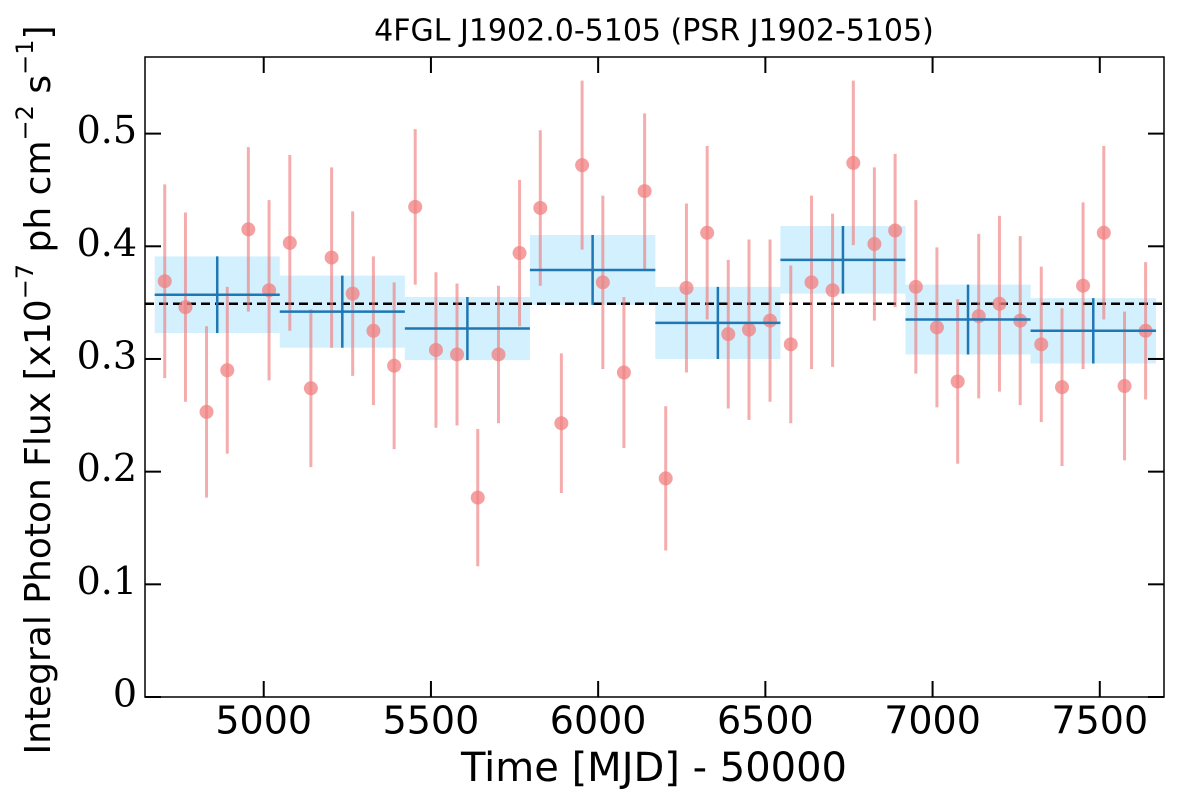 The image size is (1200, 800). Describe the element at coordinates (25, 122) in the screenshot. I see `y-label-sup: −2` at that location.